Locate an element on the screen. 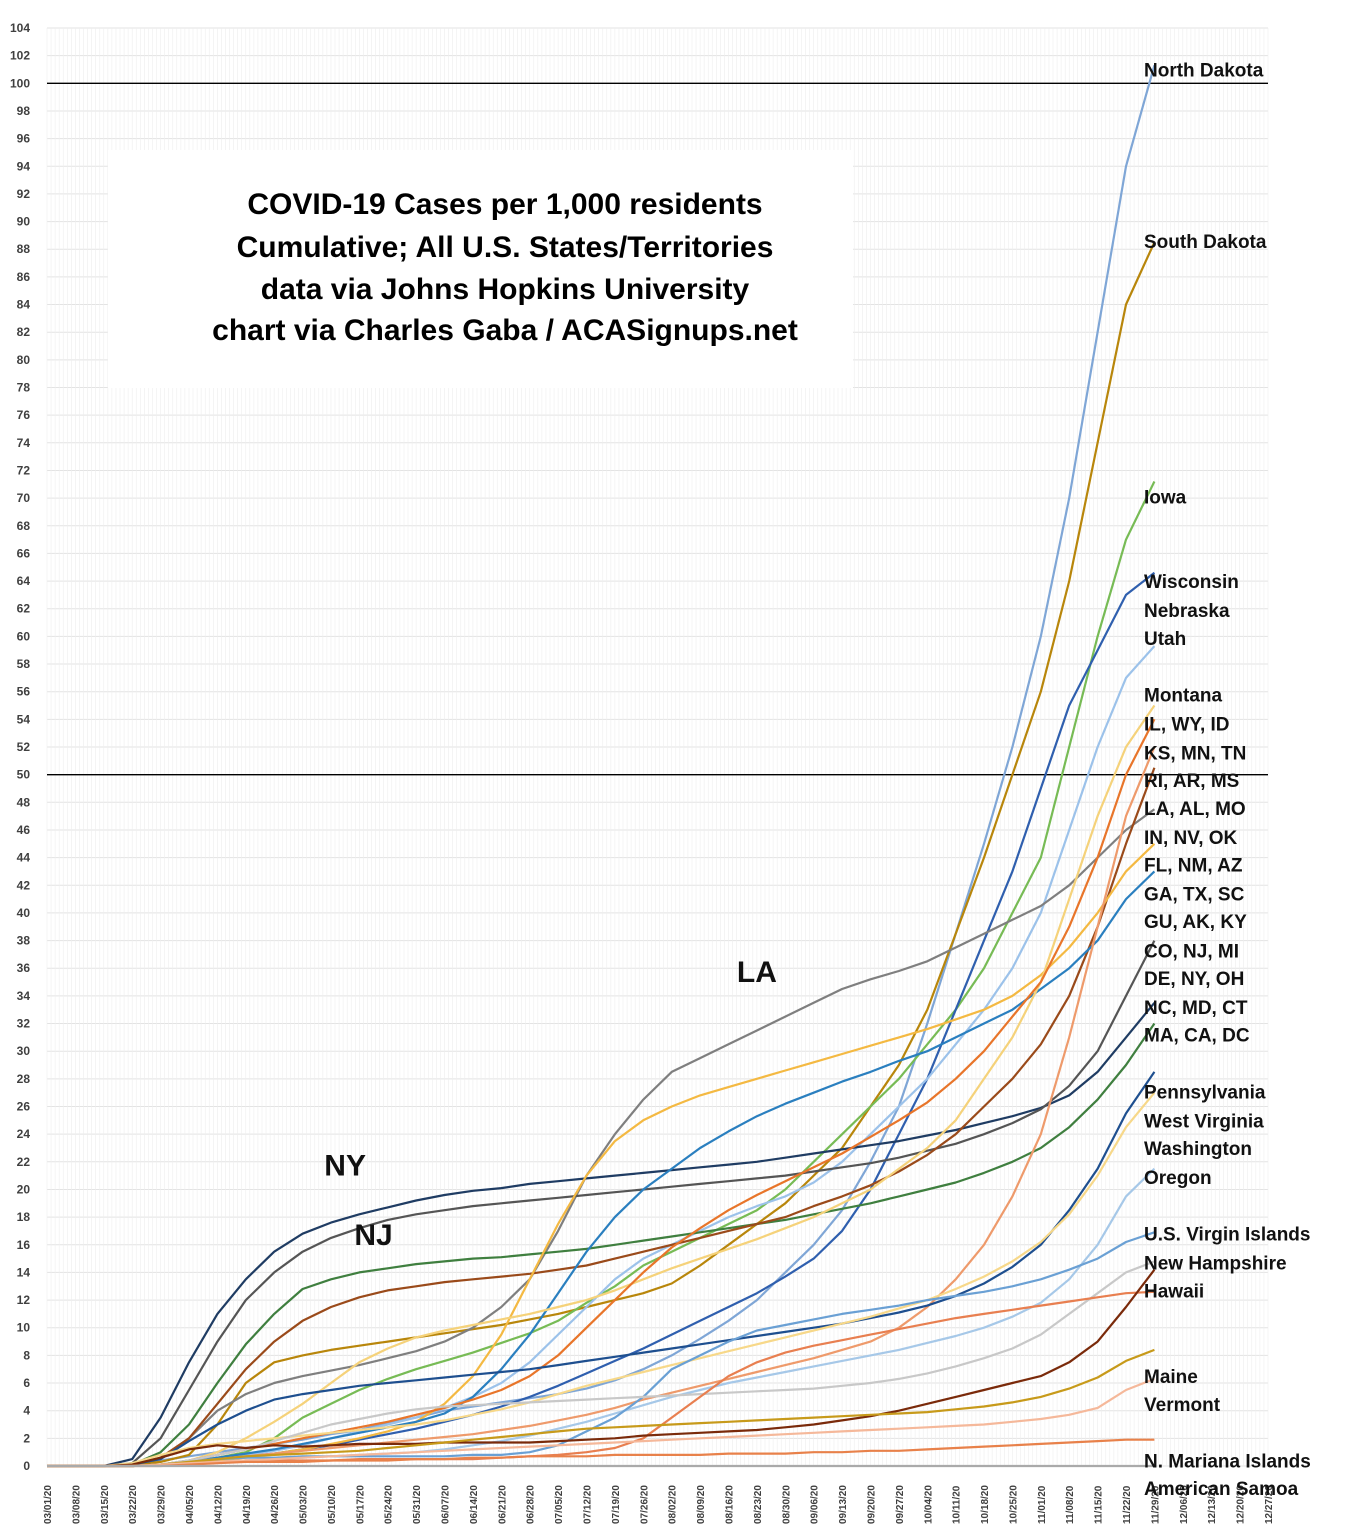 This screenshot has height=1536, width=1351. y-tick-label: 92 is located at coordinates (24, 194).